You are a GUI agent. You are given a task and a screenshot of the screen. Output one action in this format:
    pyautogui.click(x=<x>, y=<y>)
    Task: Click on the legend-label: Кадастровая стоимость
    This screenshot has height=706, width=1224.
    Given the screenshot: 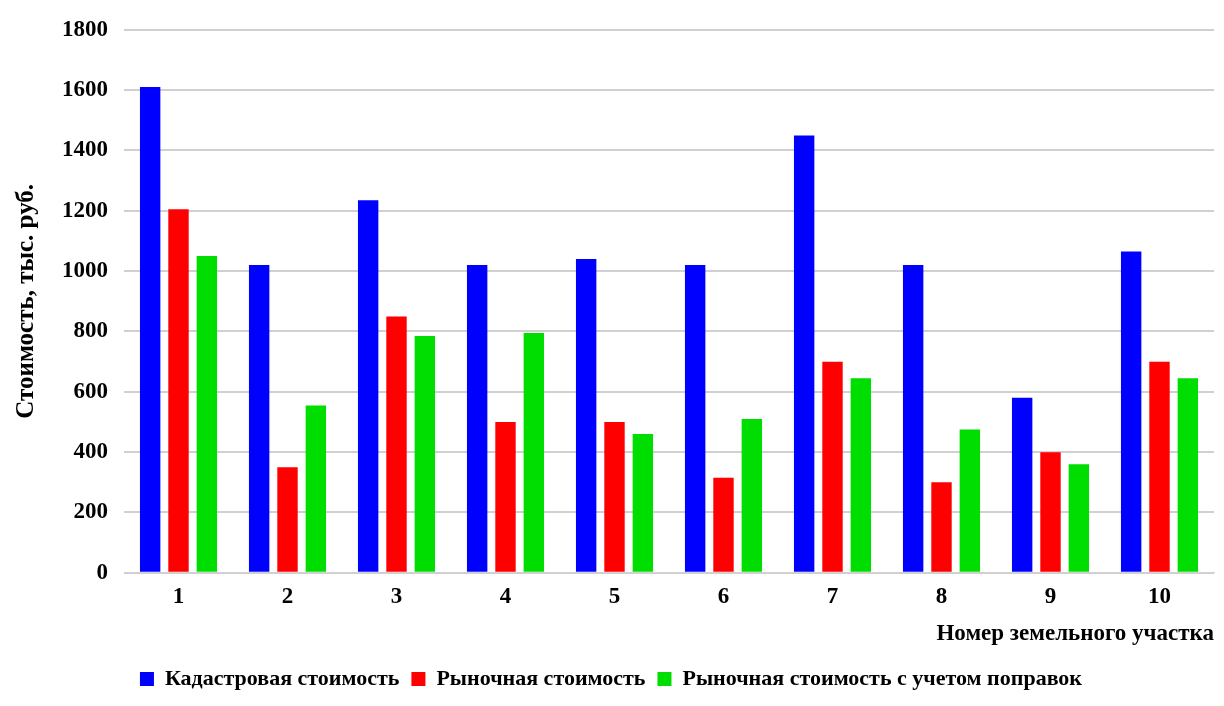 What is the action you would take?
    pyautogui.click(x=282, y=677)
    